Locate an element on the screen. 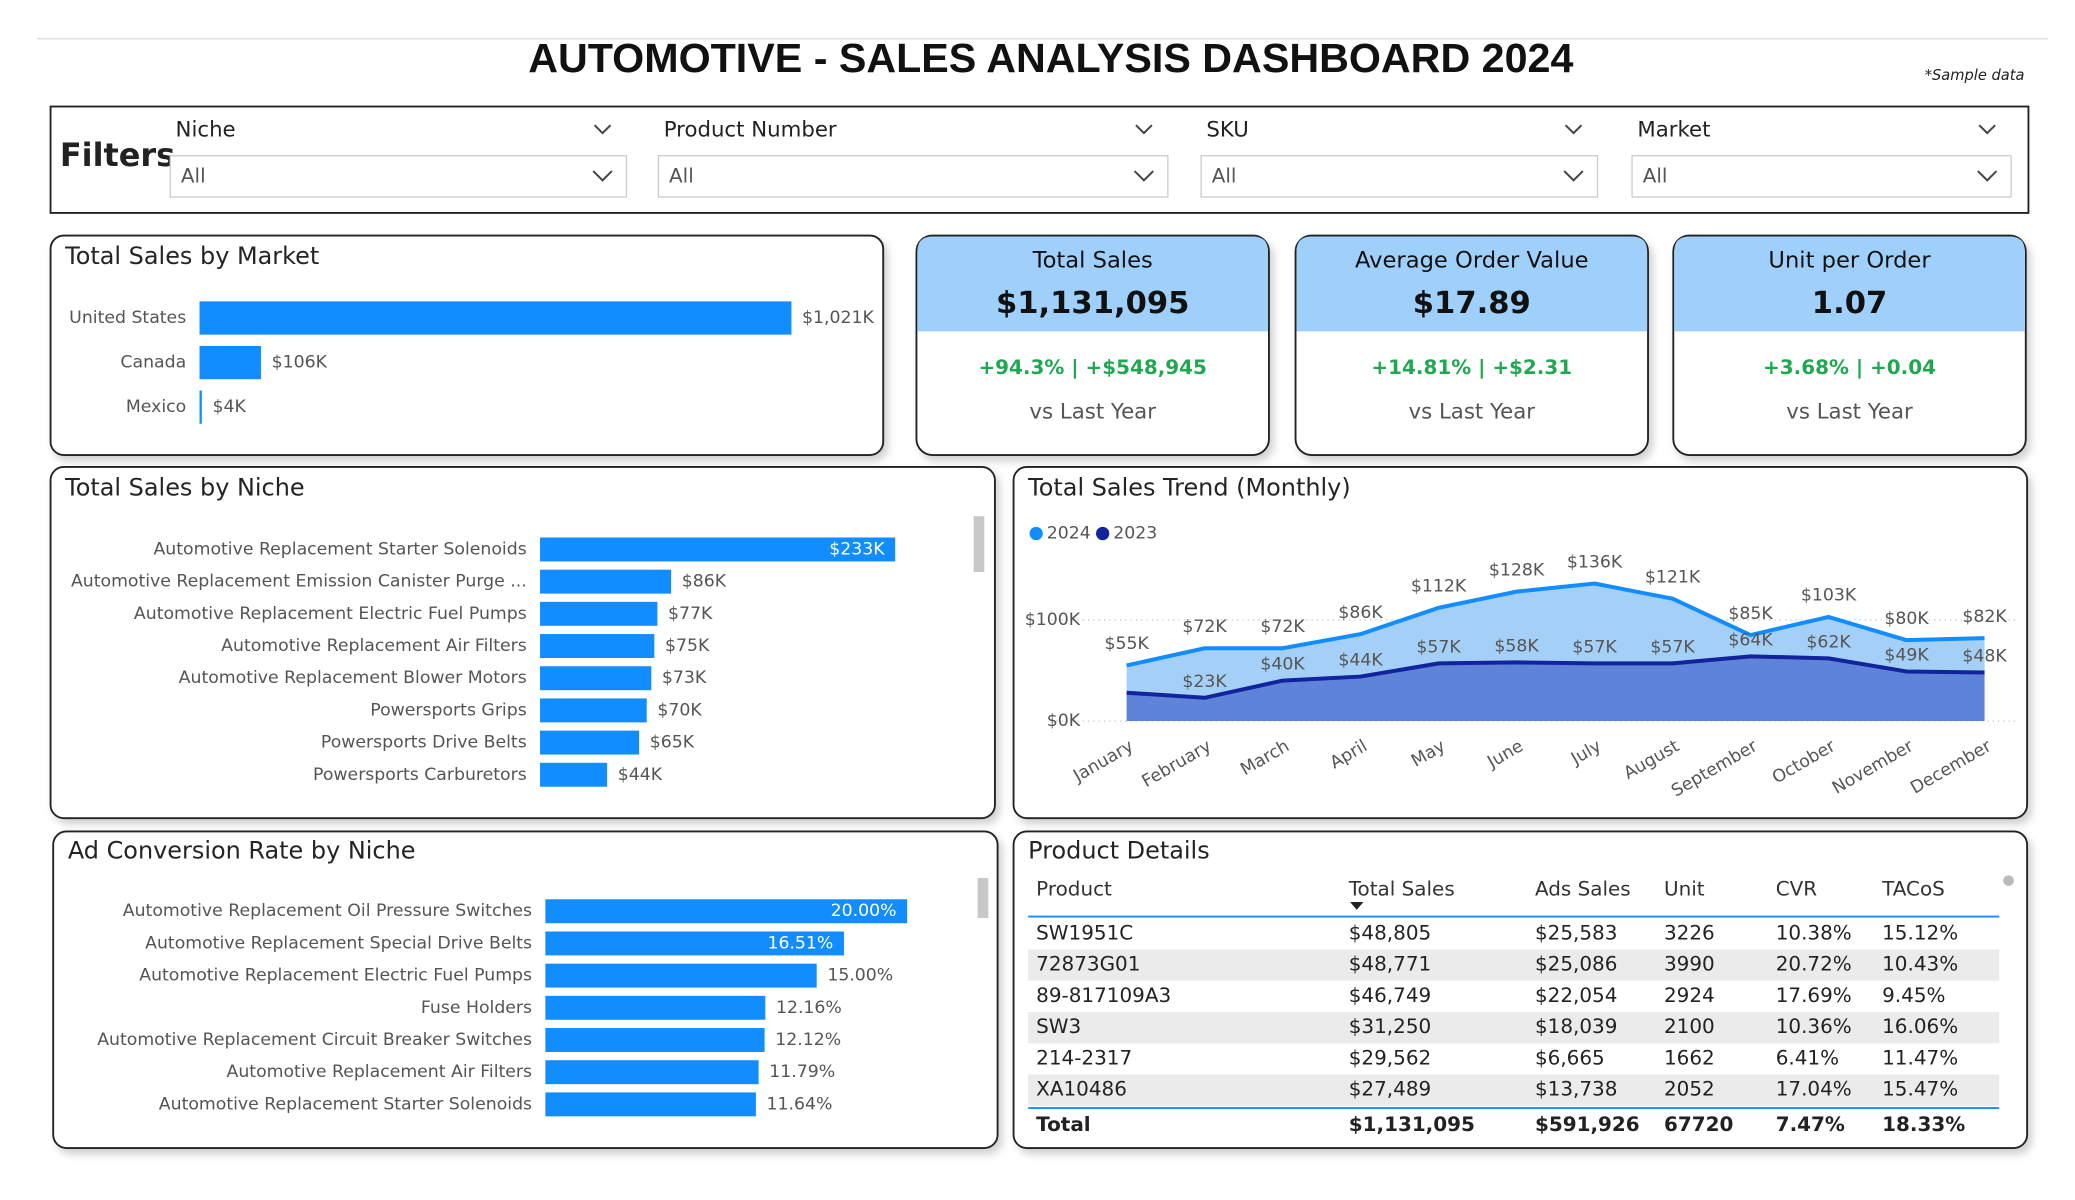 The width and height of the screenshot is (2075, 1200). table-cell: $46,749 is located at coordinates (1390, 995).